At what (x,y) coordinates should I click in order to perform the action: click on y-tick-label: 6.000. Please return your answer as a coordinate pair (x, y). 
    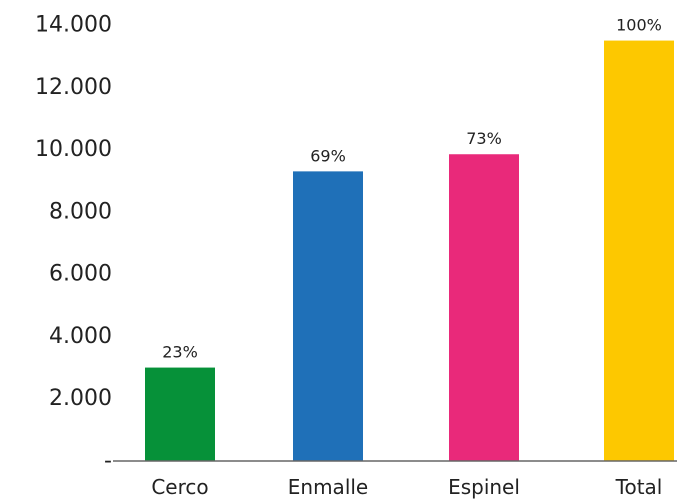
    Looking at the image, I should click on (80, 274).